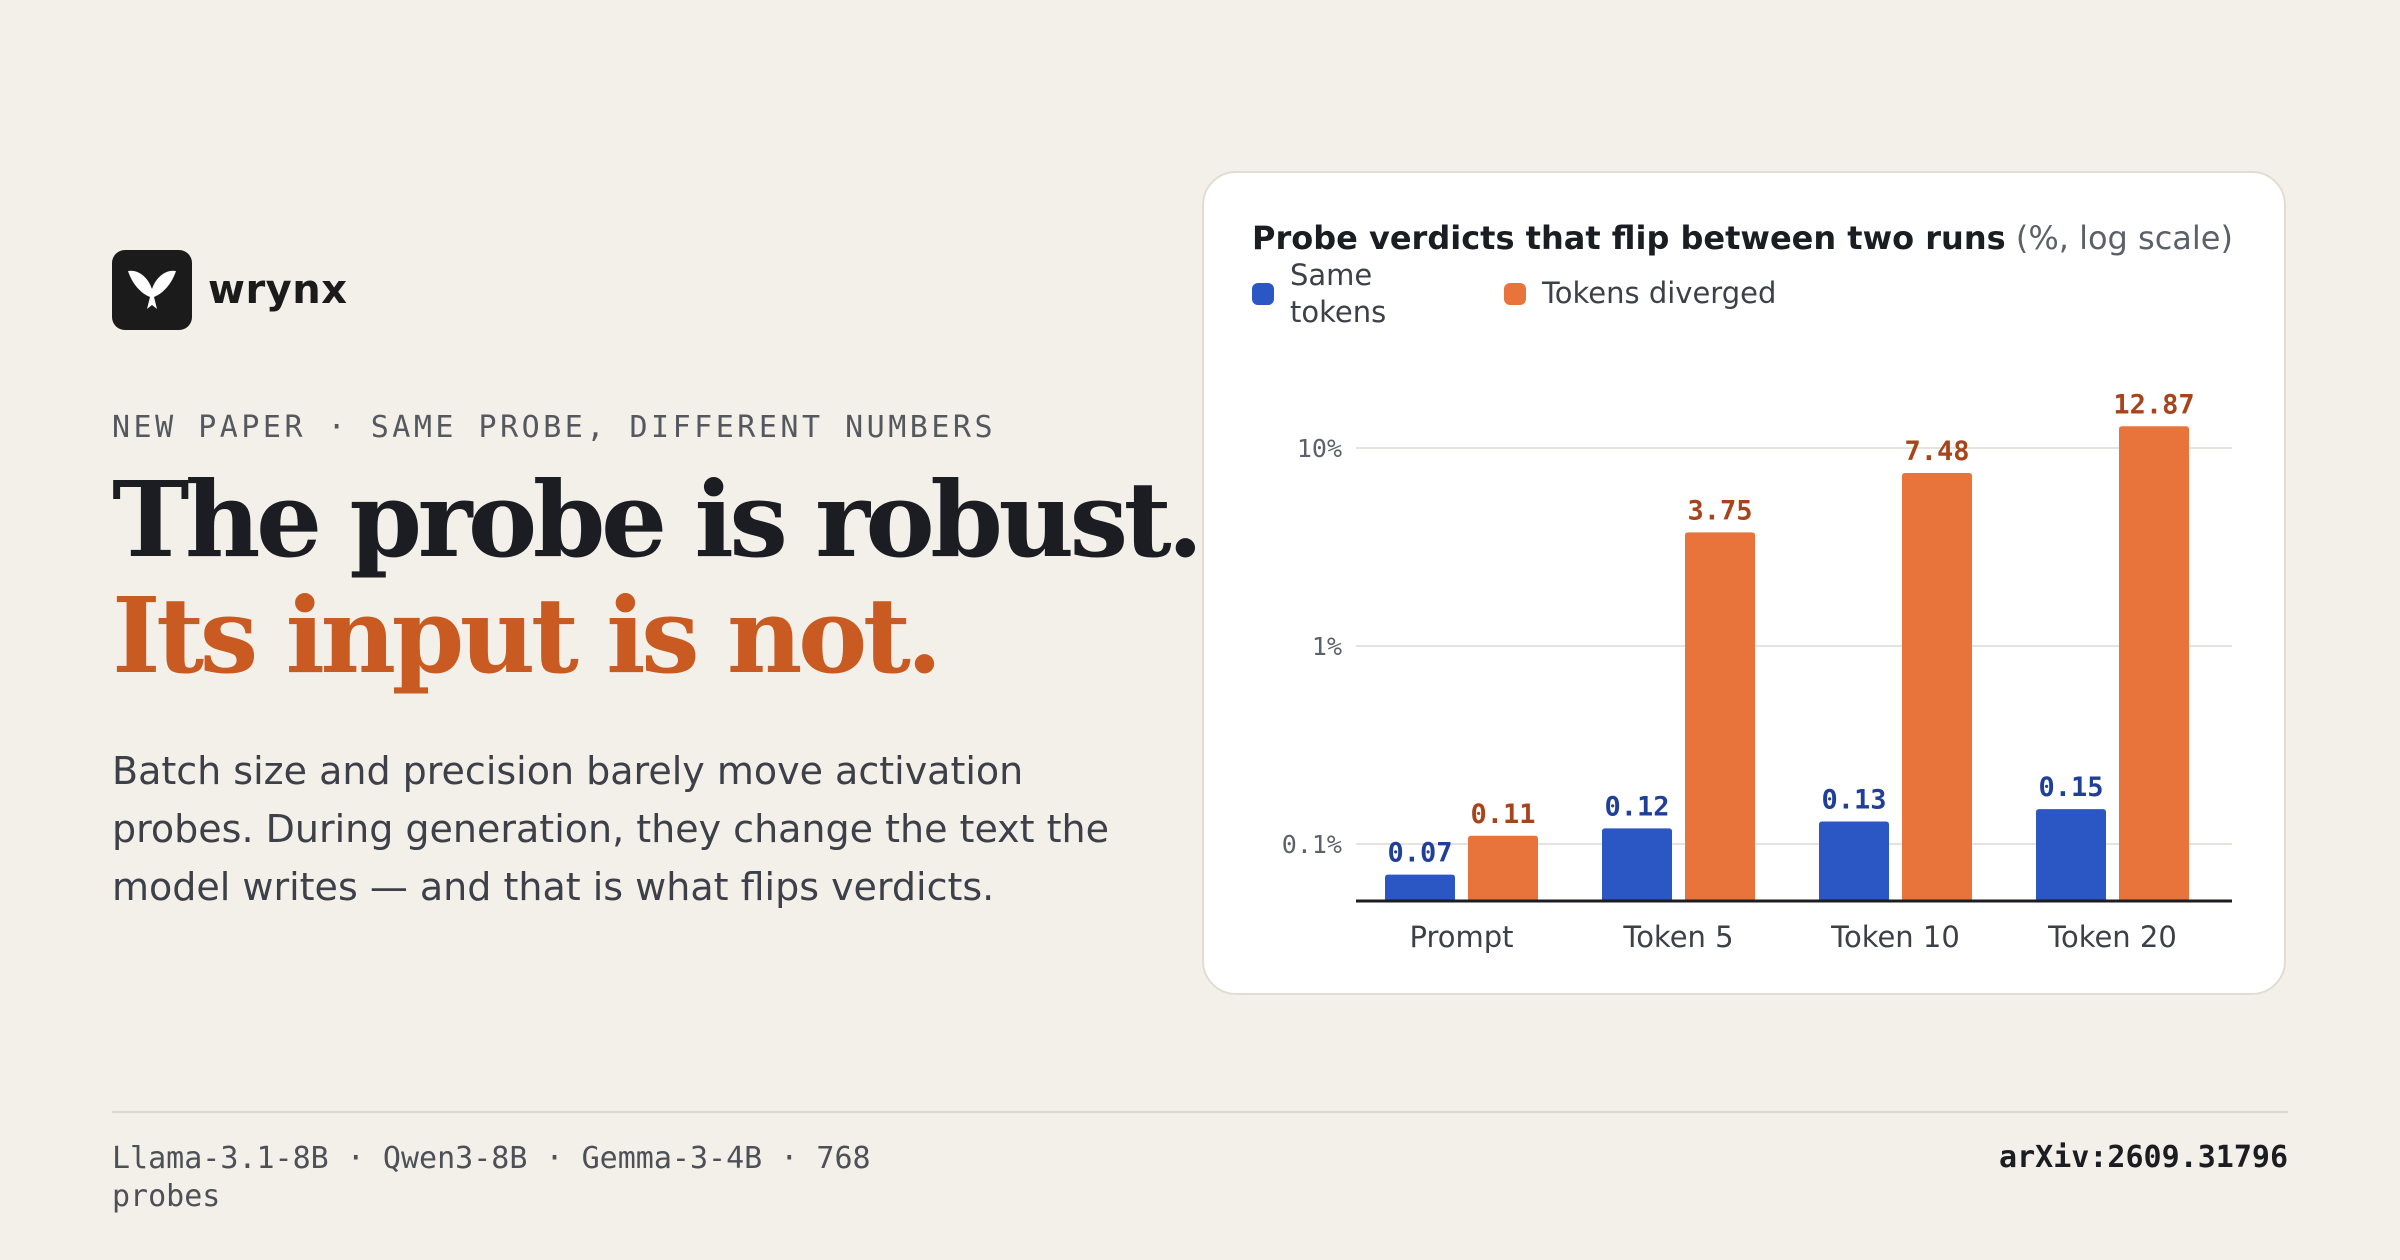  Describe the element at coordinates (1636, 806) in the screenshot. I see `data-label: 0.12` at that location.